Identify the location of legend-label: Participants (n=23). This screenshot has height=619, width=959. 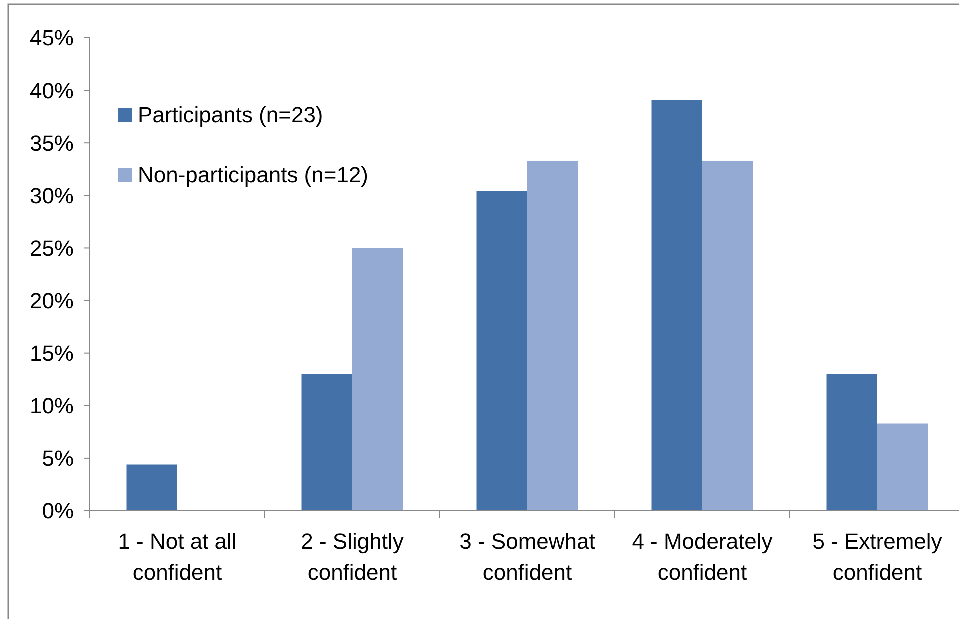
(231, 115).